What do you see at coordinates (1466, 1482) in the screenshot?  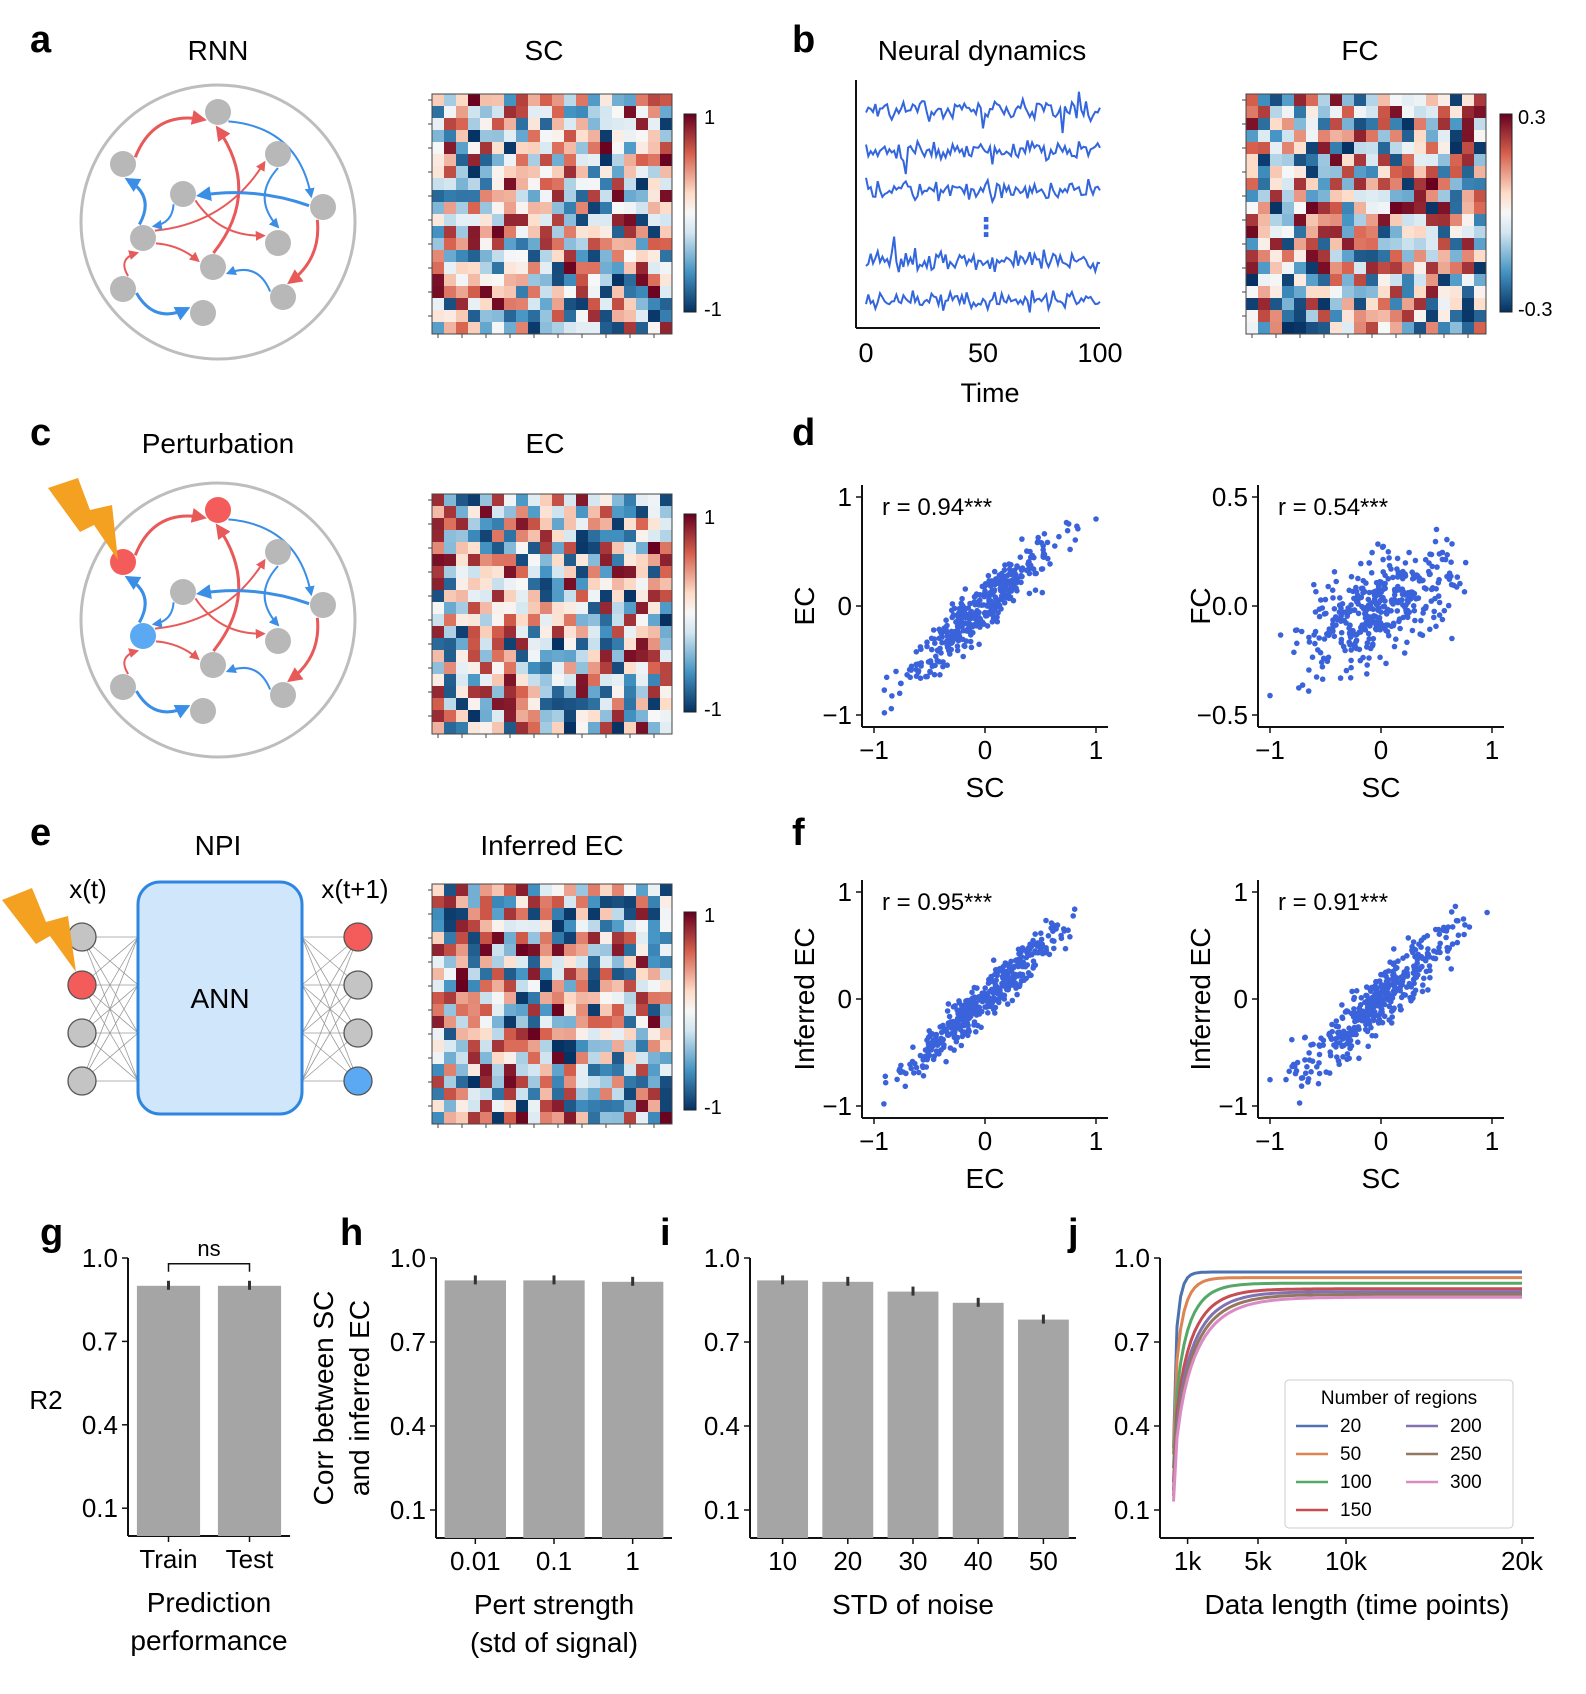 I see `legend-label: 300` at bounding box center [1466, 1482].